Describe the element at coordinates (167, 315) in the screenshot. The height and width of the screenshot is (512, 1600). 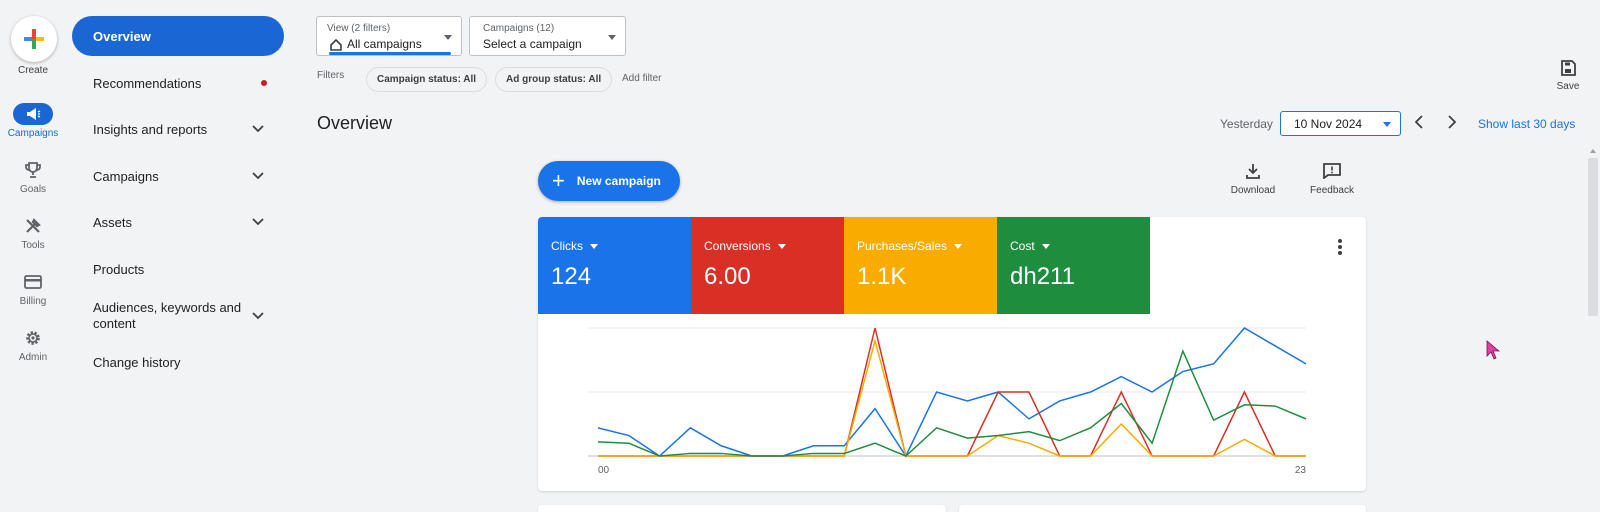
I see `nav-item-label: Audiences, keywords and content` at that location.